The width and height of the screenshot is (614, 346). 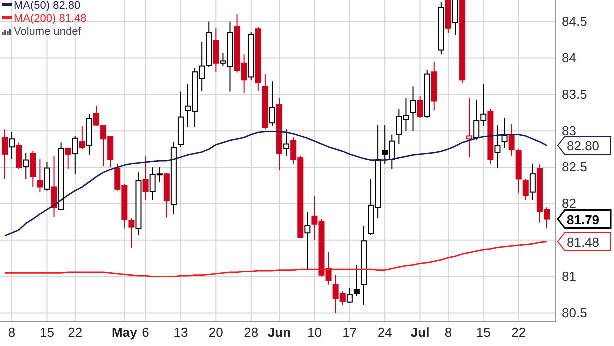 I want to click on price-tag: 81.48, so click(x=584, y=242).